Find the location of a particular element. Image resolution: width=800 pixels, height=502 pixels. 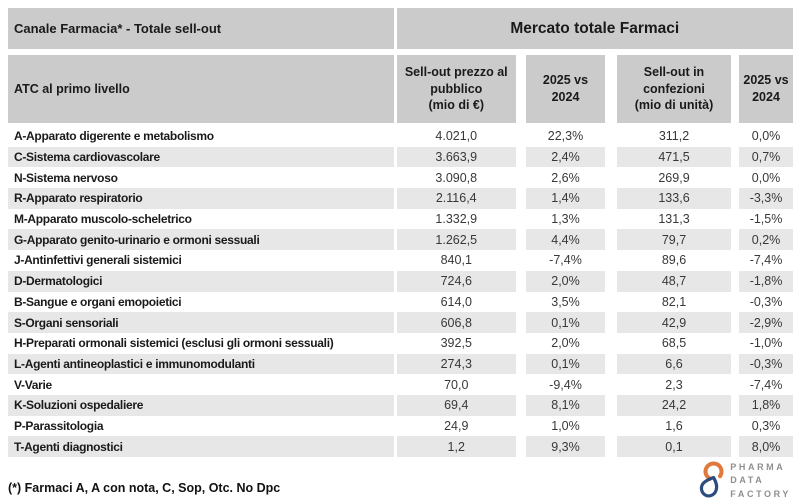

units-change: 8,0% is located at coordinates (764, 446).